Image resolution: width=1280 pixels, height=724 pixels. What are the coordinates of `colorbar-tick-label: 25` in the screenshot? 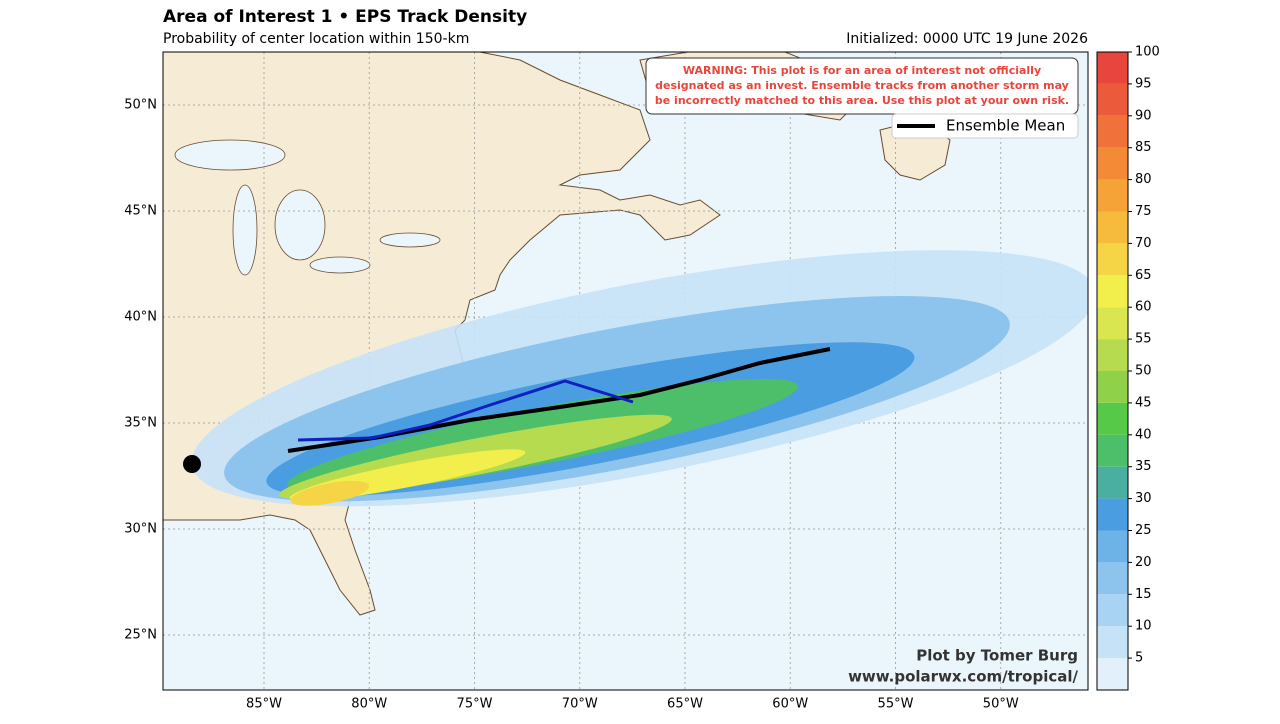 It's located at (1143, 530).